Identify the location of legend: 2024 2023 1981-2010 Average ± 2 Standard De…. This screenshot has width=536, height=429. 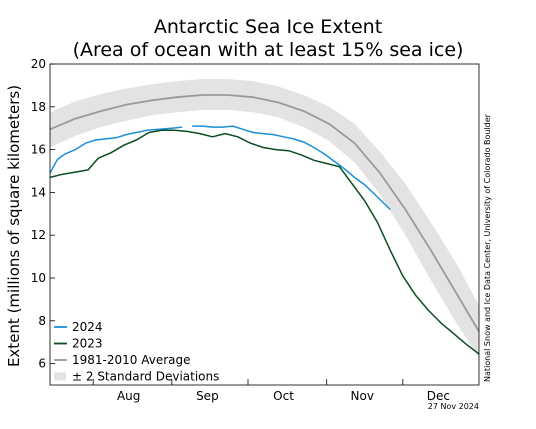
(136, 352).